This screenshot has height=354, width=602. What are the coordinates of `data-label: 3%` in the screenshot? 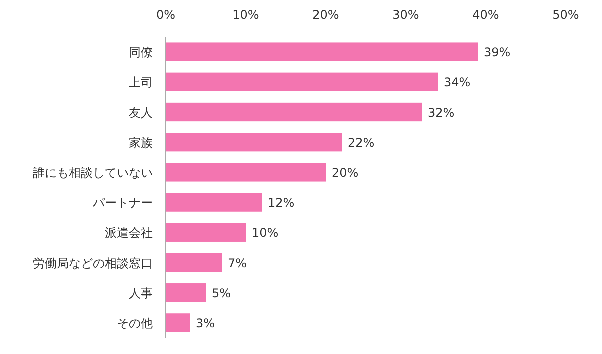 It's located at (206, 323).